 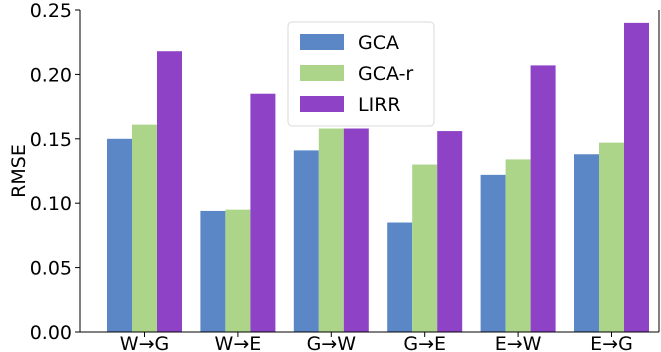 What do you see at coordinates (379, 105) in the screenshot?
I see `legend-label-lirr: LIRR` at bounding box center [379, 105].